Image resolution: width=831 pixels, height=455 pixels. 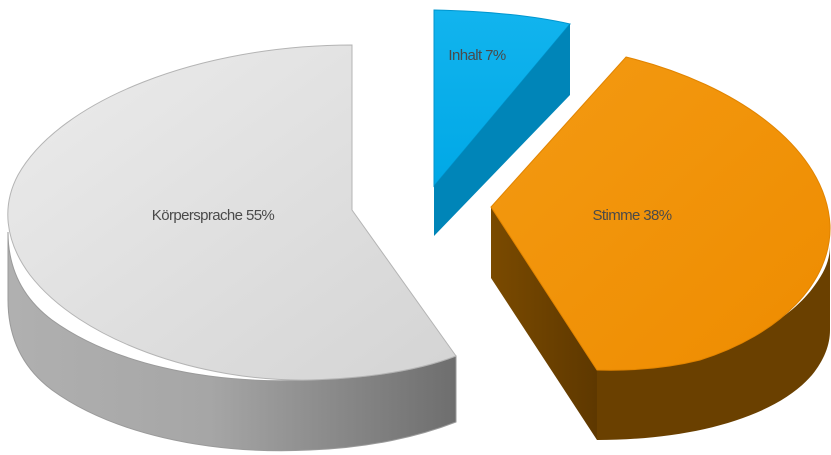 I want to click on slice-inhalt, so click(x=502, y=122).